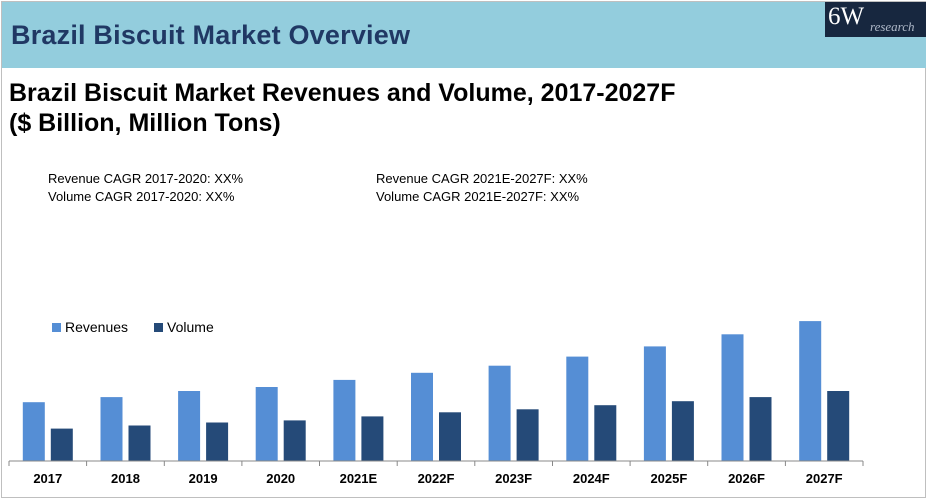 This screenshot has height=501, width=929. Describe the element at coordinates (422, 416) in the screenshot. I see `bar-revenues-2022F` at that location.